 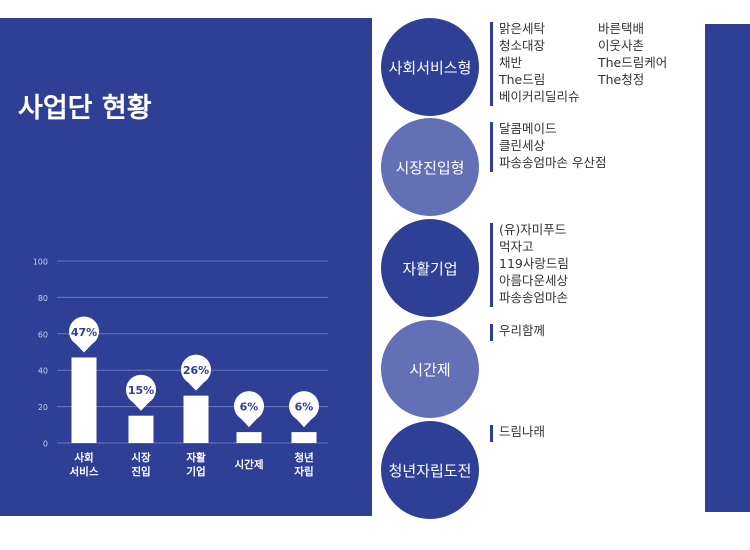 I want to click on x-tick-label: 청년 자립, so click(x=303, y=464).